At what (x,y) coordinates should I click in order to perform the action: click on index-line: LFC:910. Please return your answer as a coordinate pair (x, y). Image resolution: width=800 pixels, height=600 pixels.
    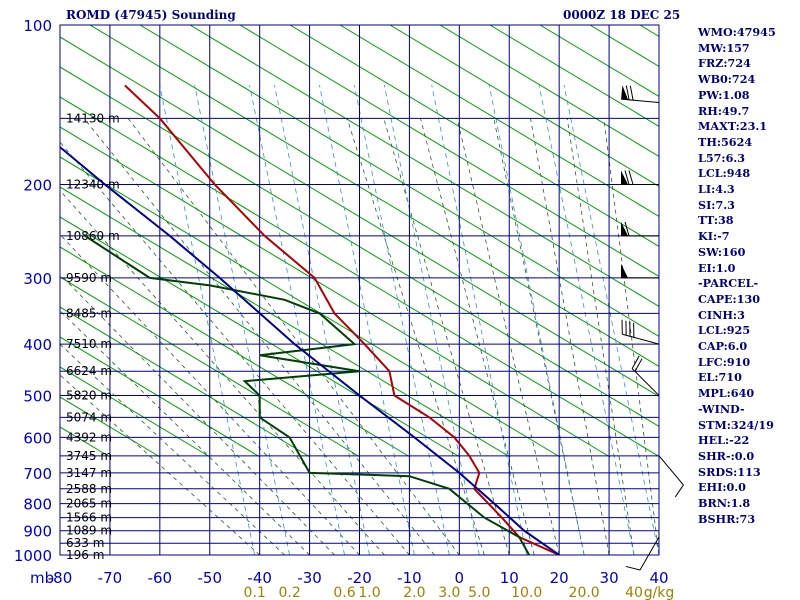
    Looking at the image, I should click on (724, 361).